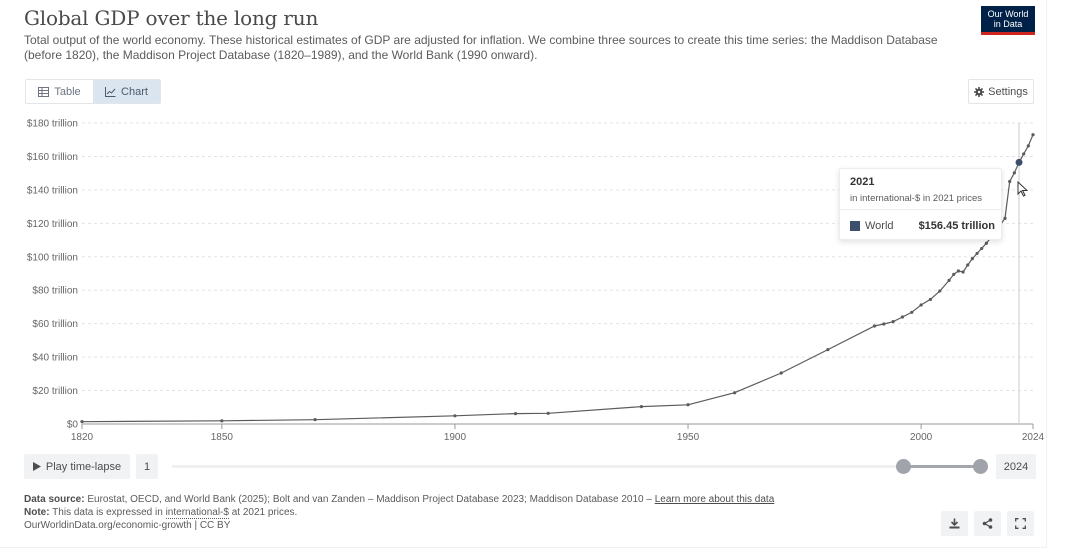 This screenshot has width=1065, height=558. Describe the element at coordinates (44, 91) in the screenshot. I see `table-icon` at that location.